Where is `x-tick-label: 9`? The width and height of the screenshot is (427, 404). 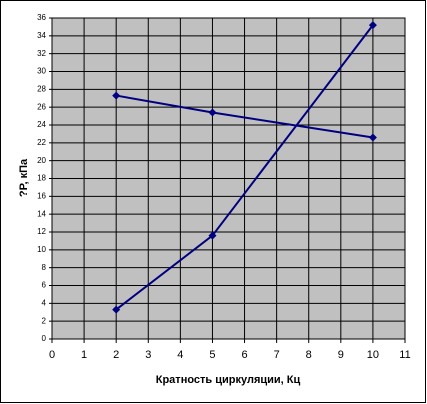
x-tick-label: 9 is located at coordinates (341, 355).